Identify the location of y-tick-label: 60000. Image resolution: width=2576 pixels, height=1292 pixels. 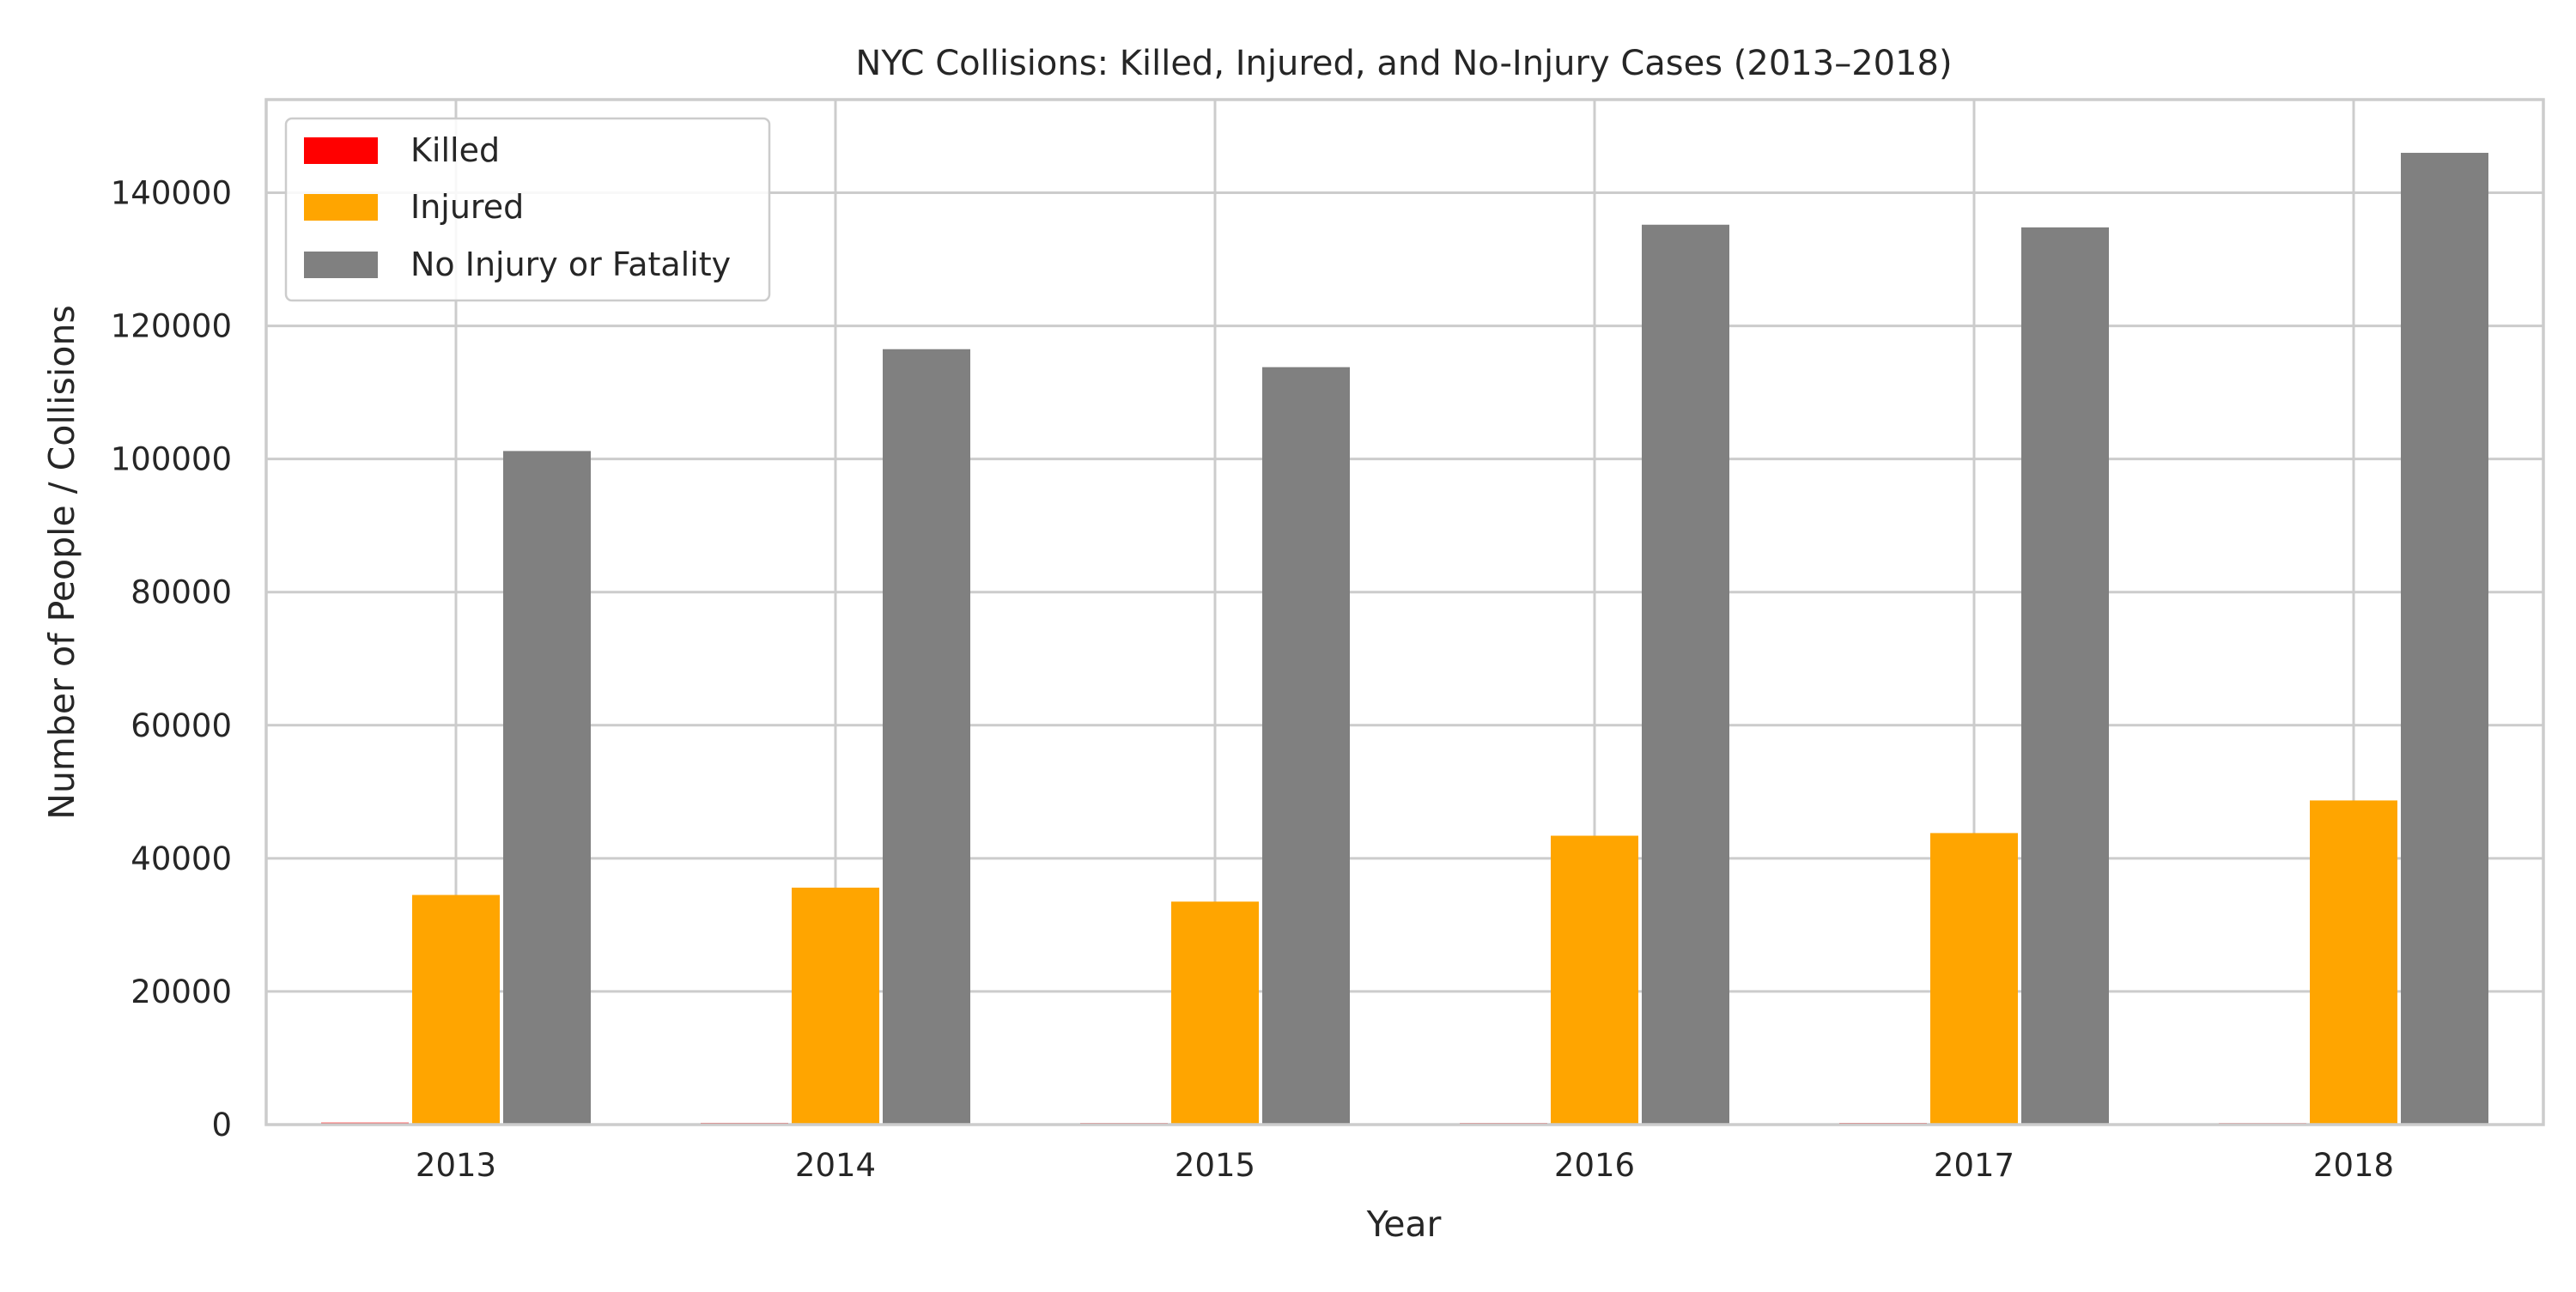
(181, 725).